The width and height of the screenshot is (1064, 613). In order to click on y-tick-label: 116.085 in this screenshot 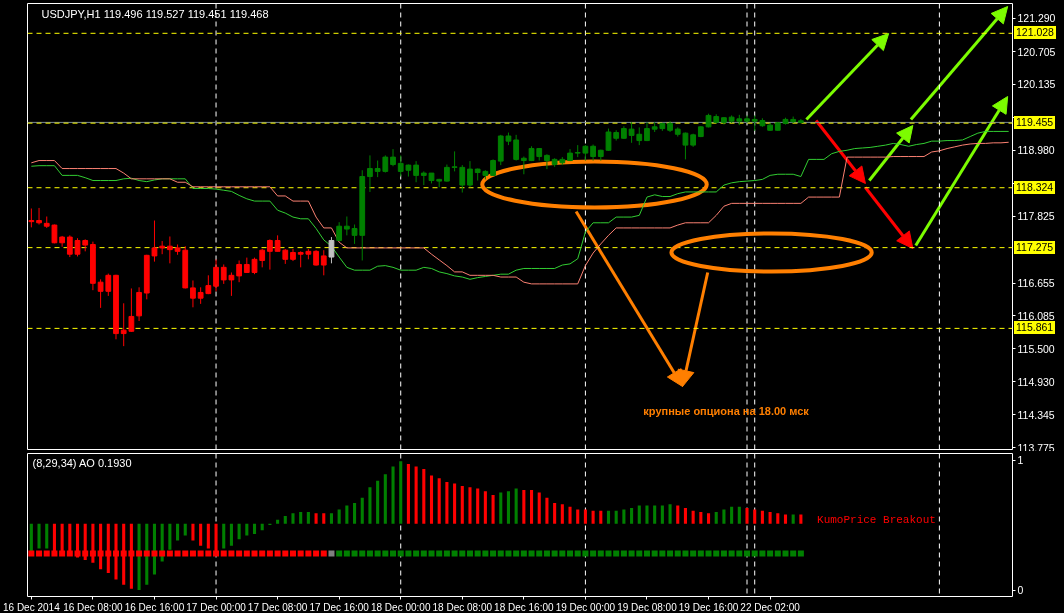, I will do `click(1036, 315)`.